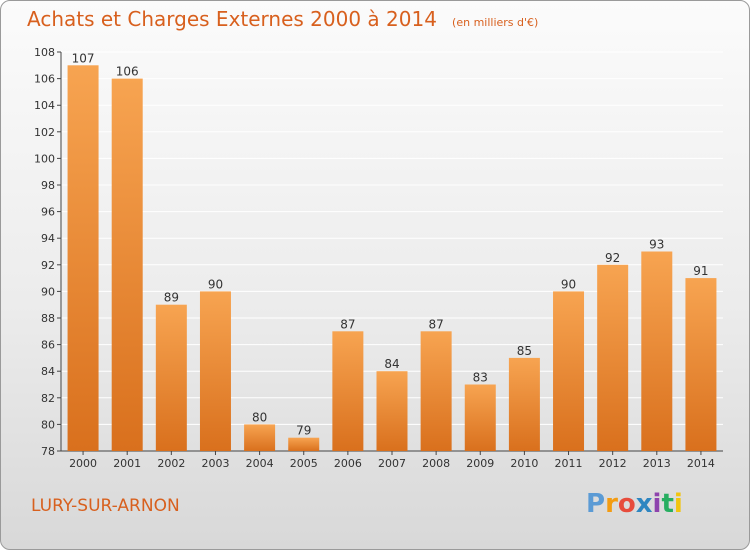 The height and width of the screenshot is (550, 750). Describe the element at coordinates (48, 451) in the screenshot. I see `y-tick-label: 78` at that location.